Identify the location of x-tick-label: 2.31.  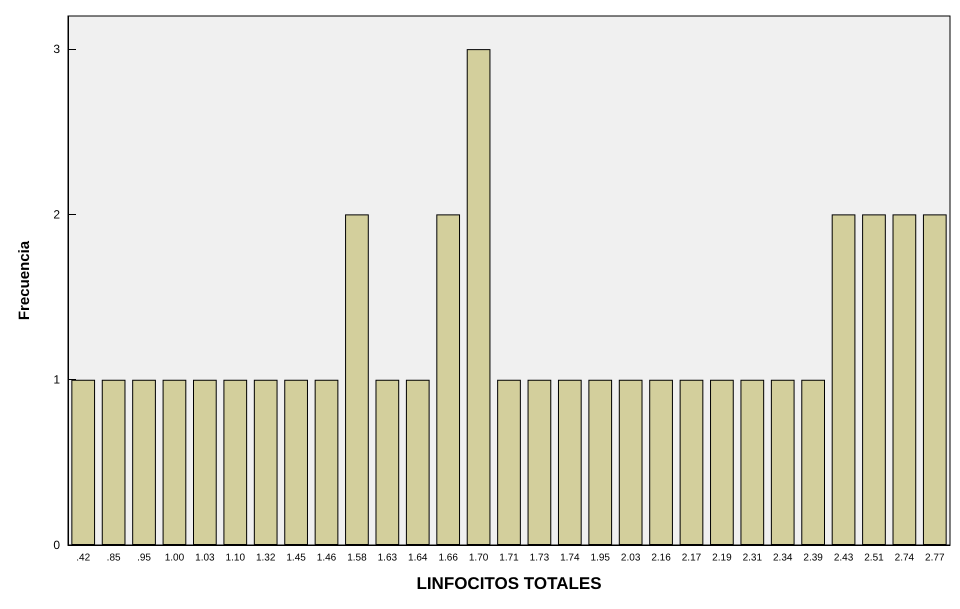
(752, 558).